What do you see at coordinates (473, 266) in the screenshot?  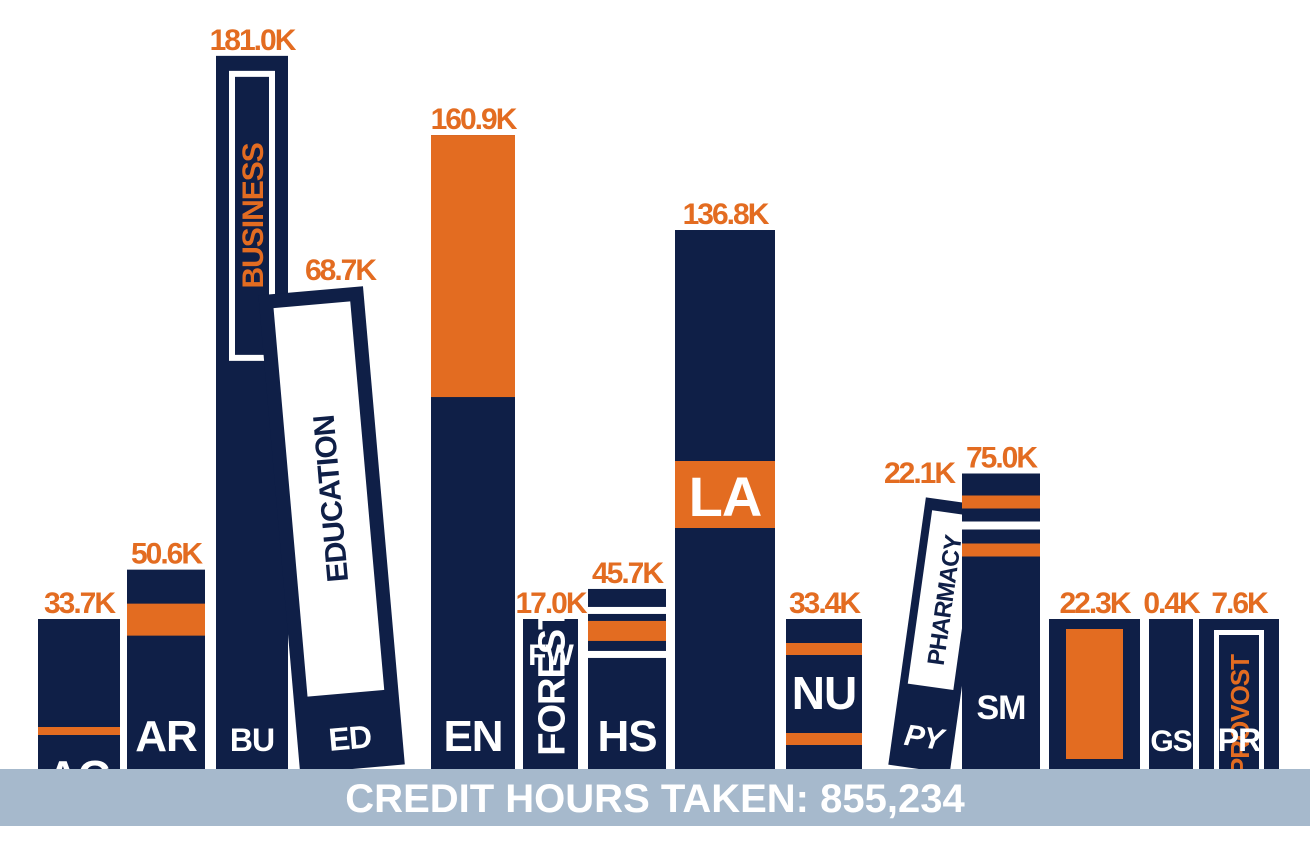 I see `bar-en-top-block` at bounding box center [473, 266].